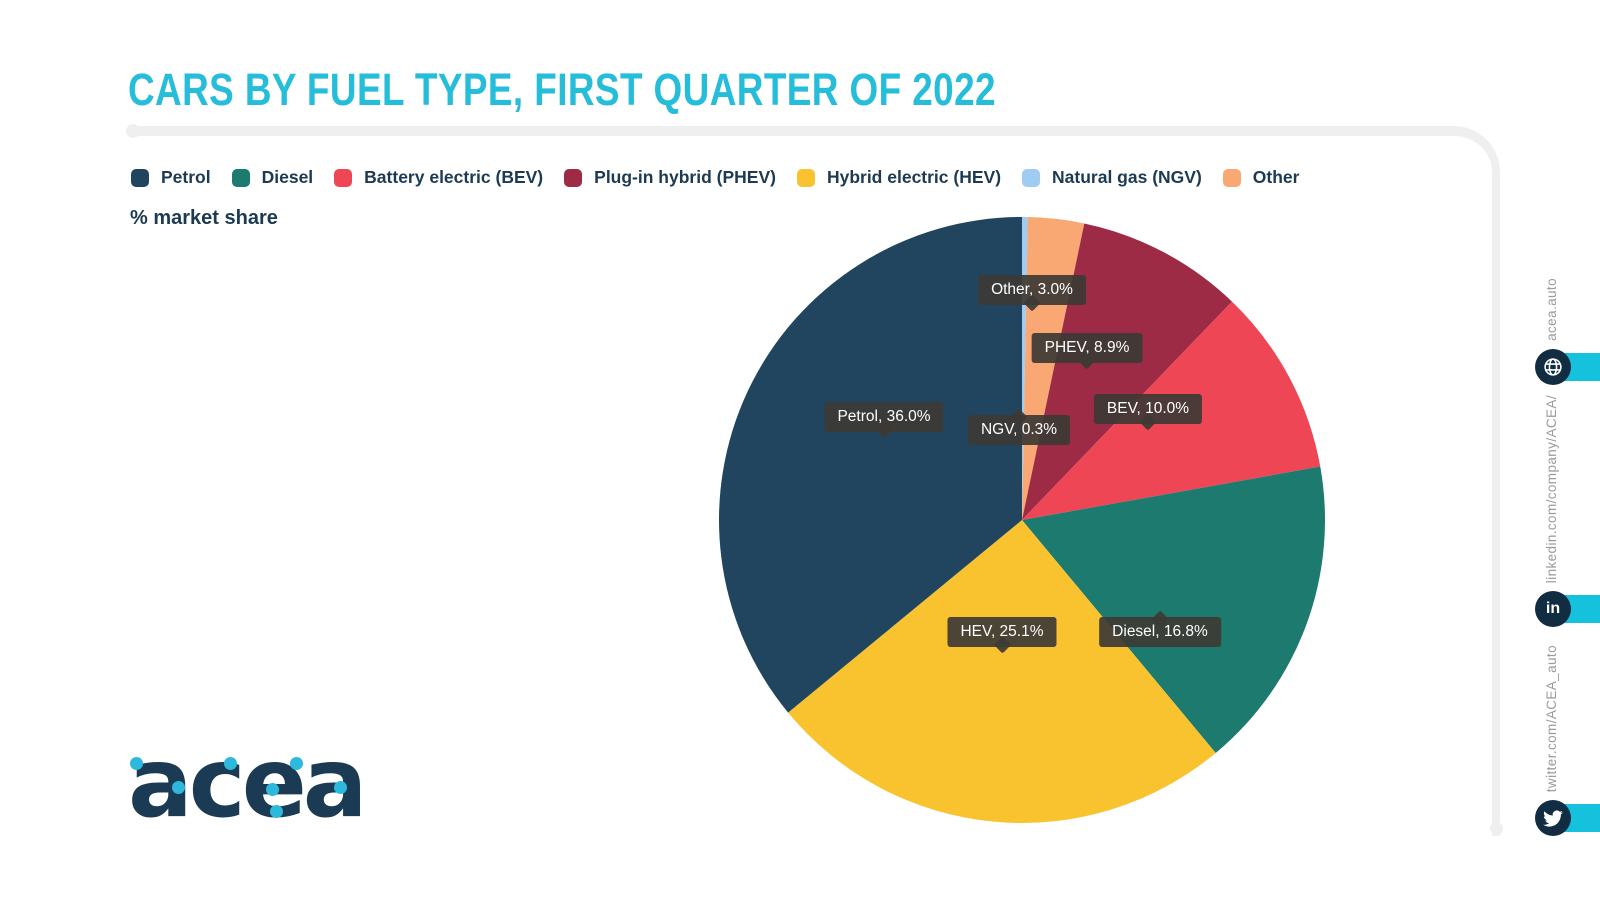  Describe the element at coordinates (1276, 177) in the screenshot. I see `legend-label: Other` at that location.